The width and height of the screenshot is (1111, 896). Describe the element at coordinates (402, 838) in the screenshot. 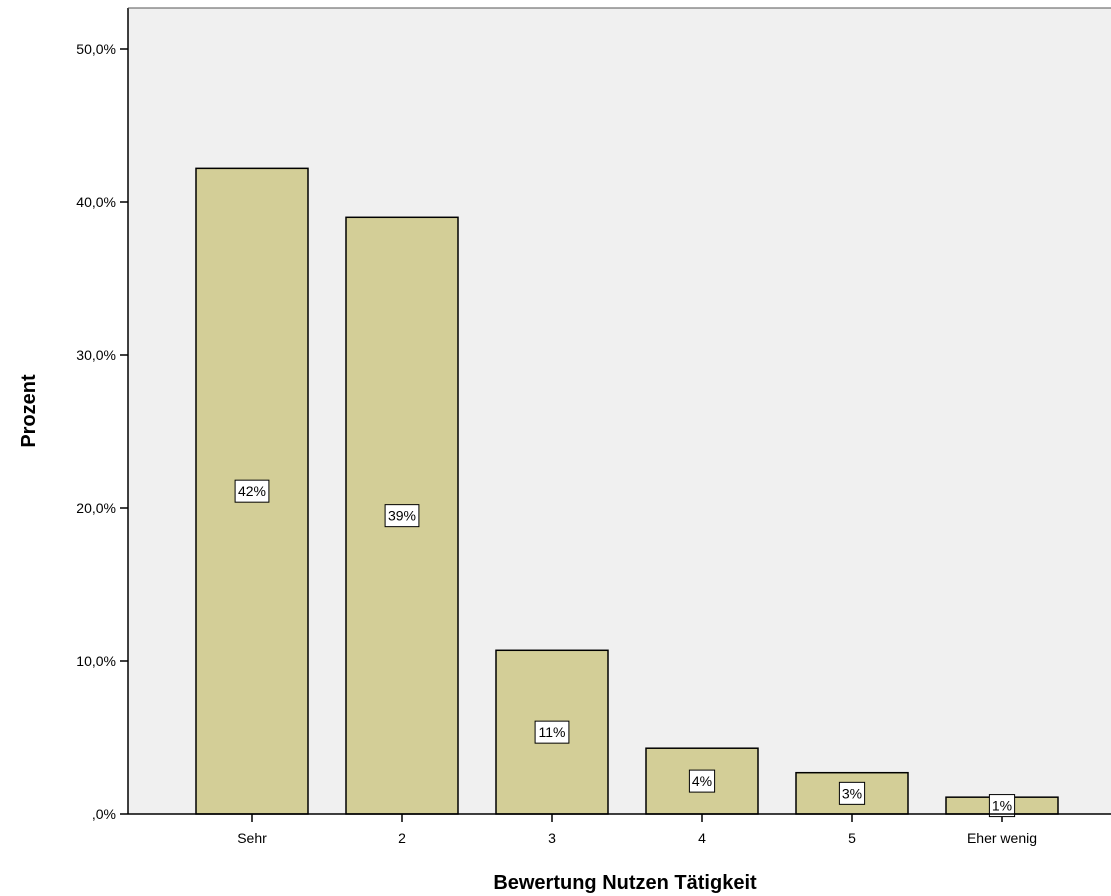

I see `x-tick-label: 2` at that location.